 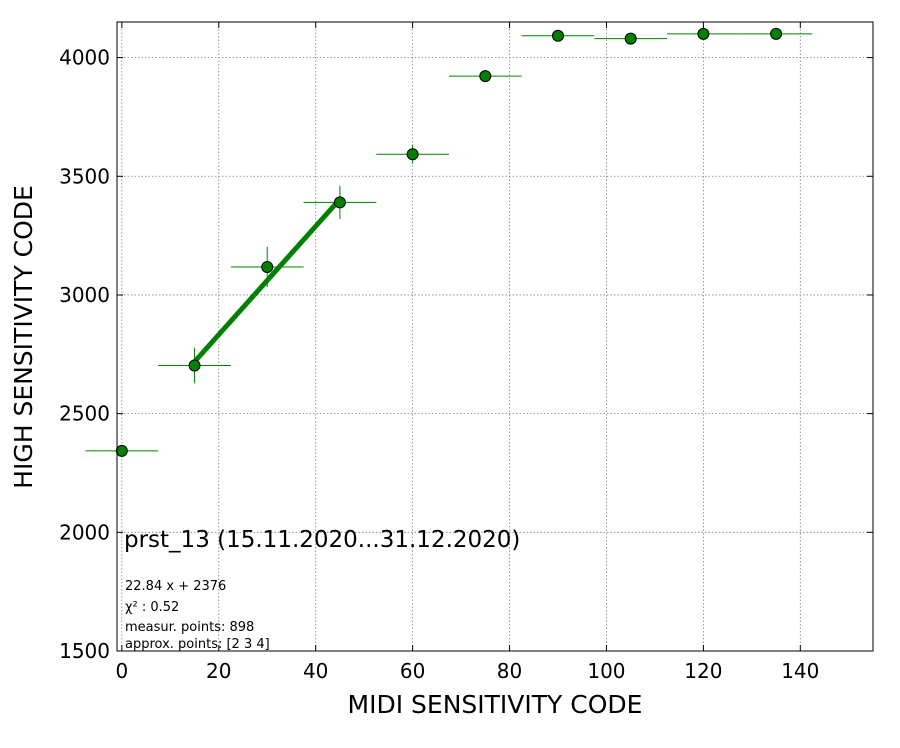 I want to click on x-tick-label: 40, so click(x=315, y=671).